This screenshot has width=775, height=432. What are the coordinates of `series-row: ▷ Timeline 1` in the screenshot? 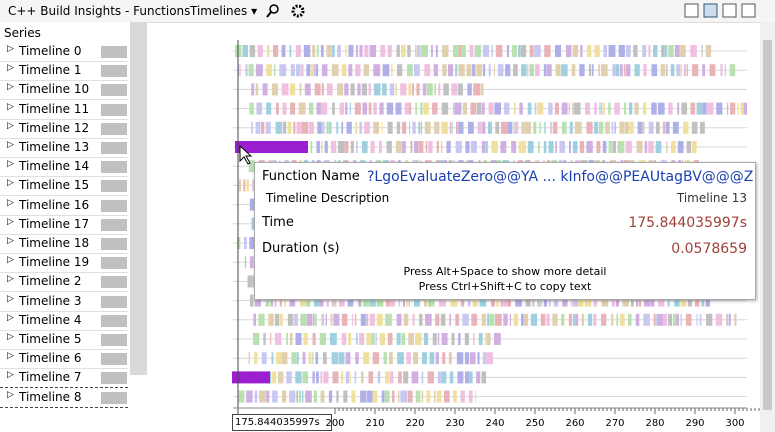 It's located at (64, 71).